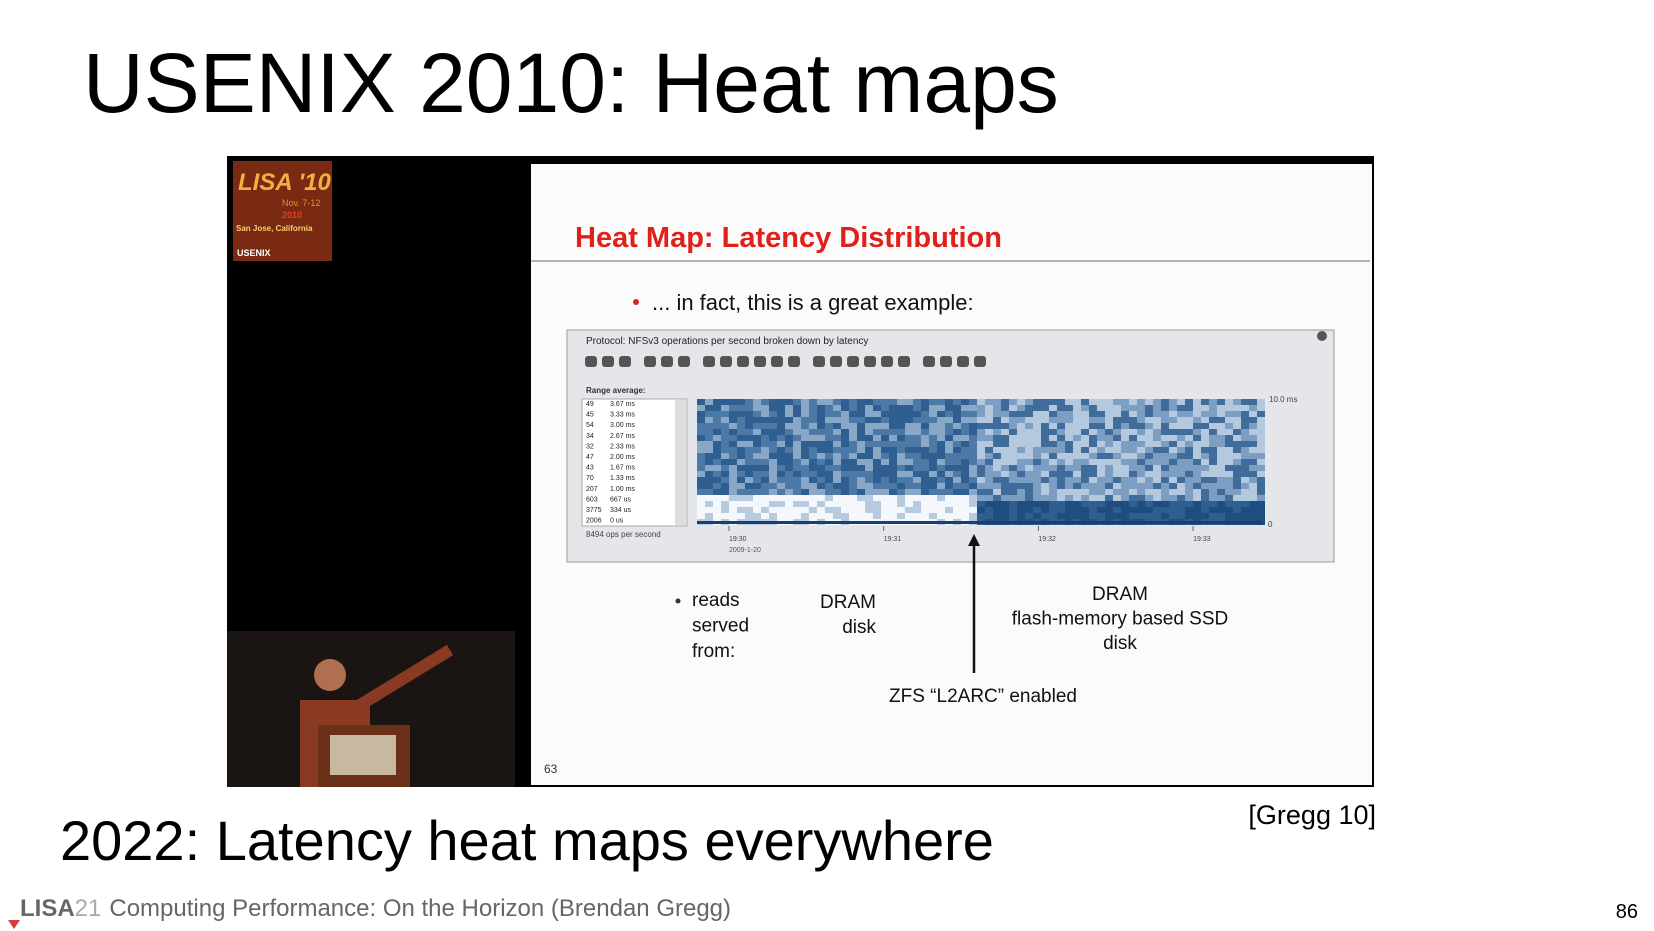  Describe the element at coordinates (621, 499) in the screenshot. I see `range-value: 667 us` at that location.